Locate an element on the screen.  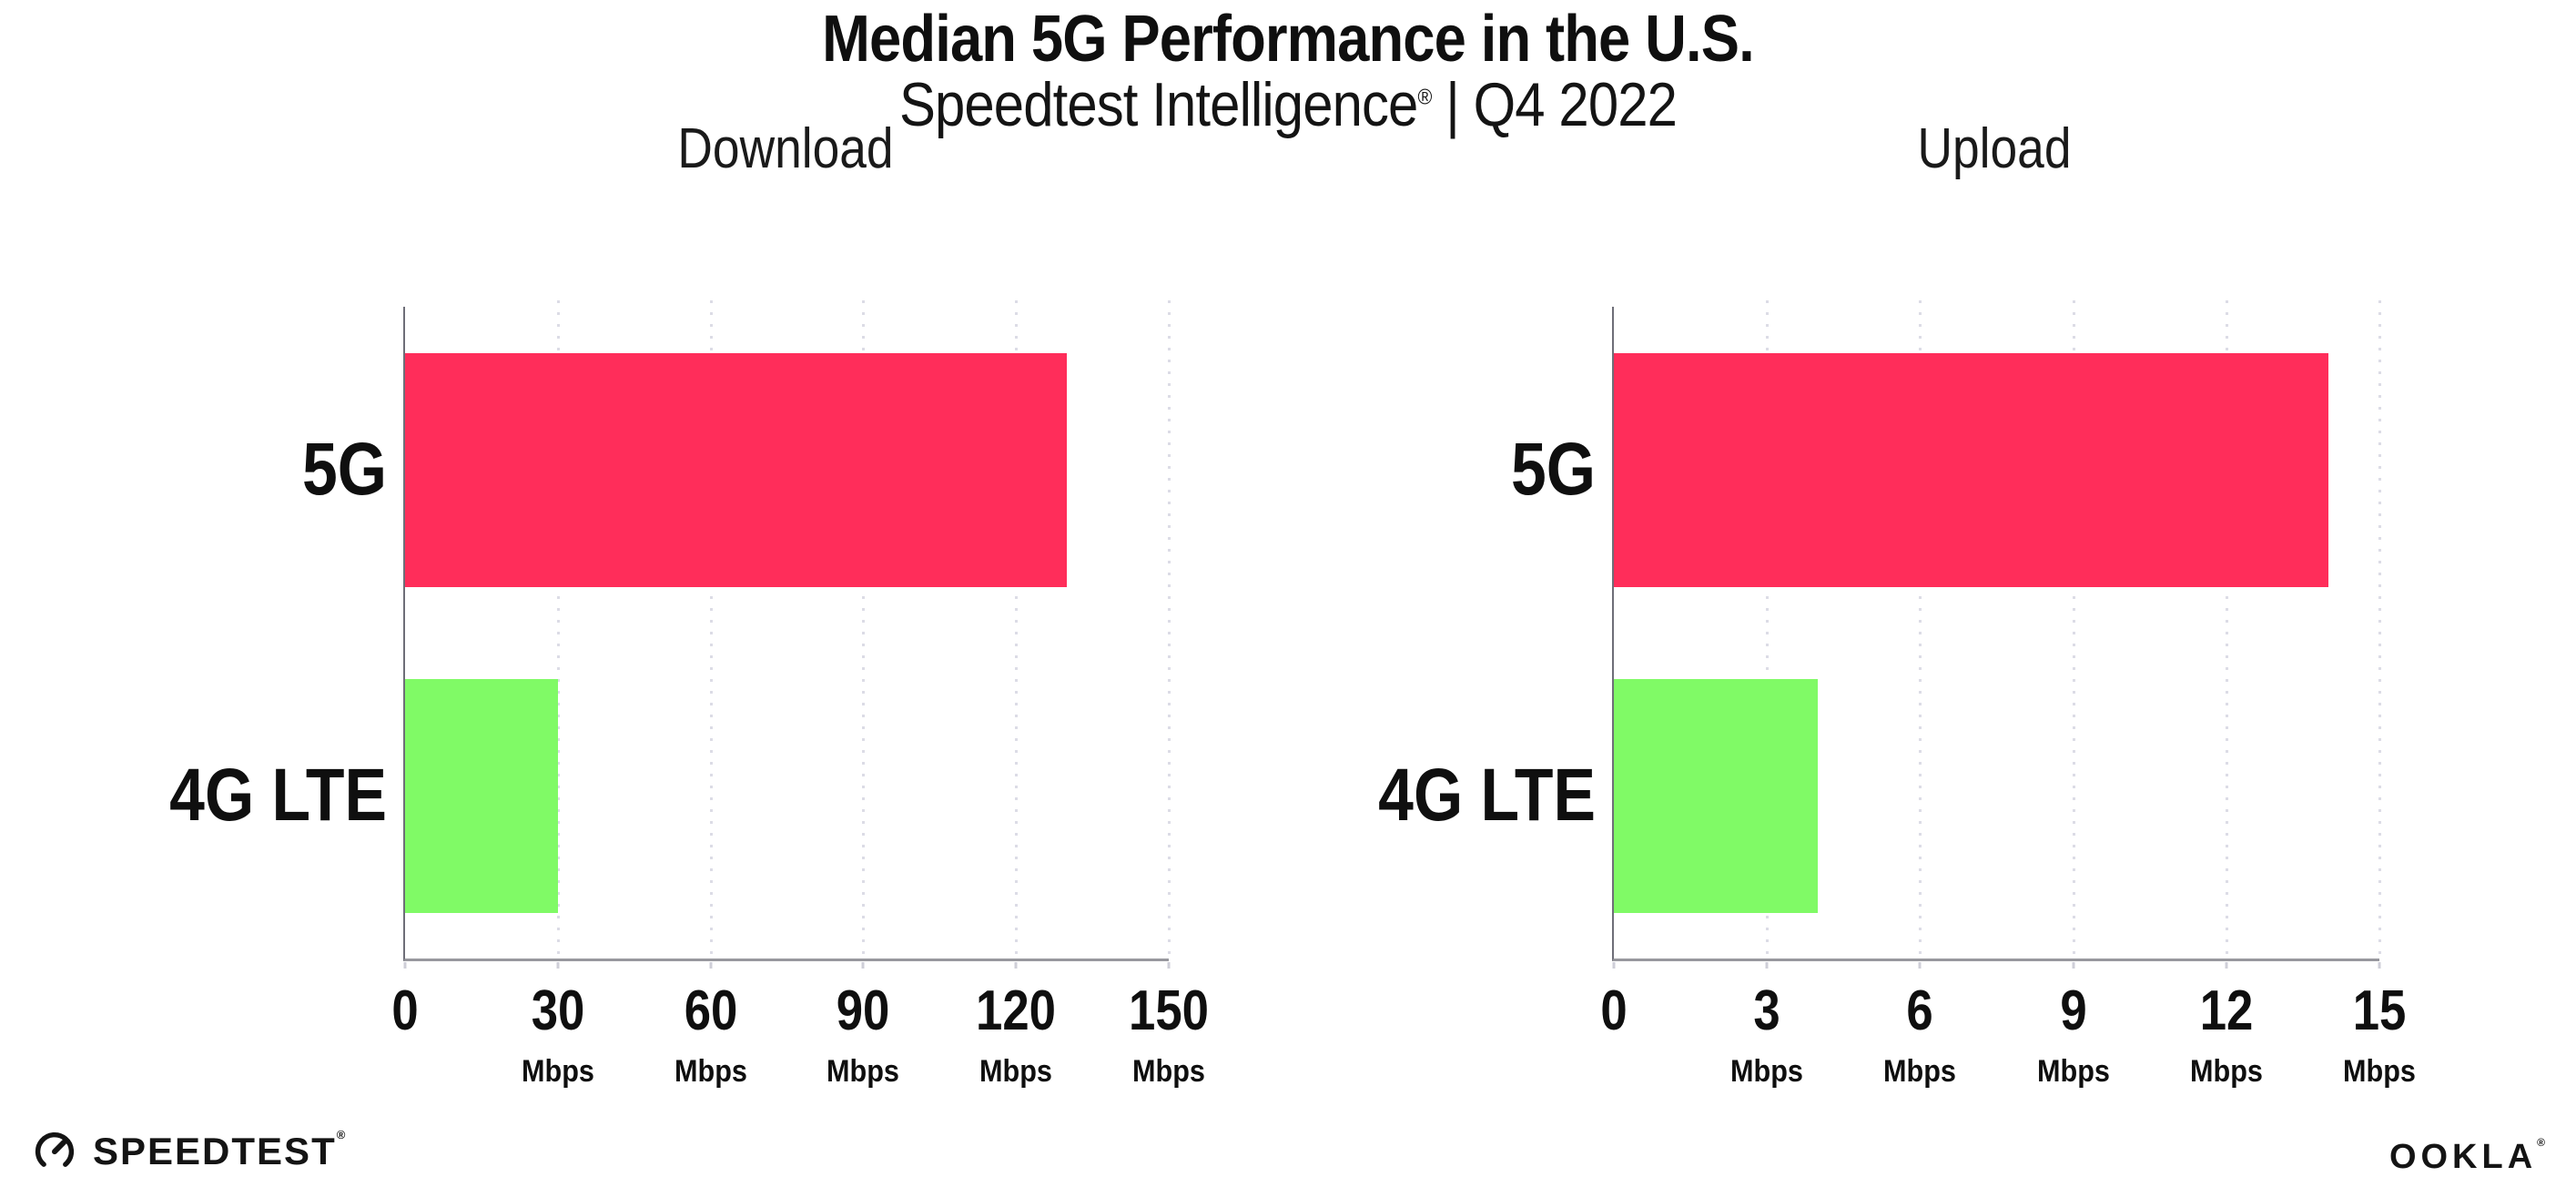
x-tick-label: 3 is located at coordinates (1766, 1011).